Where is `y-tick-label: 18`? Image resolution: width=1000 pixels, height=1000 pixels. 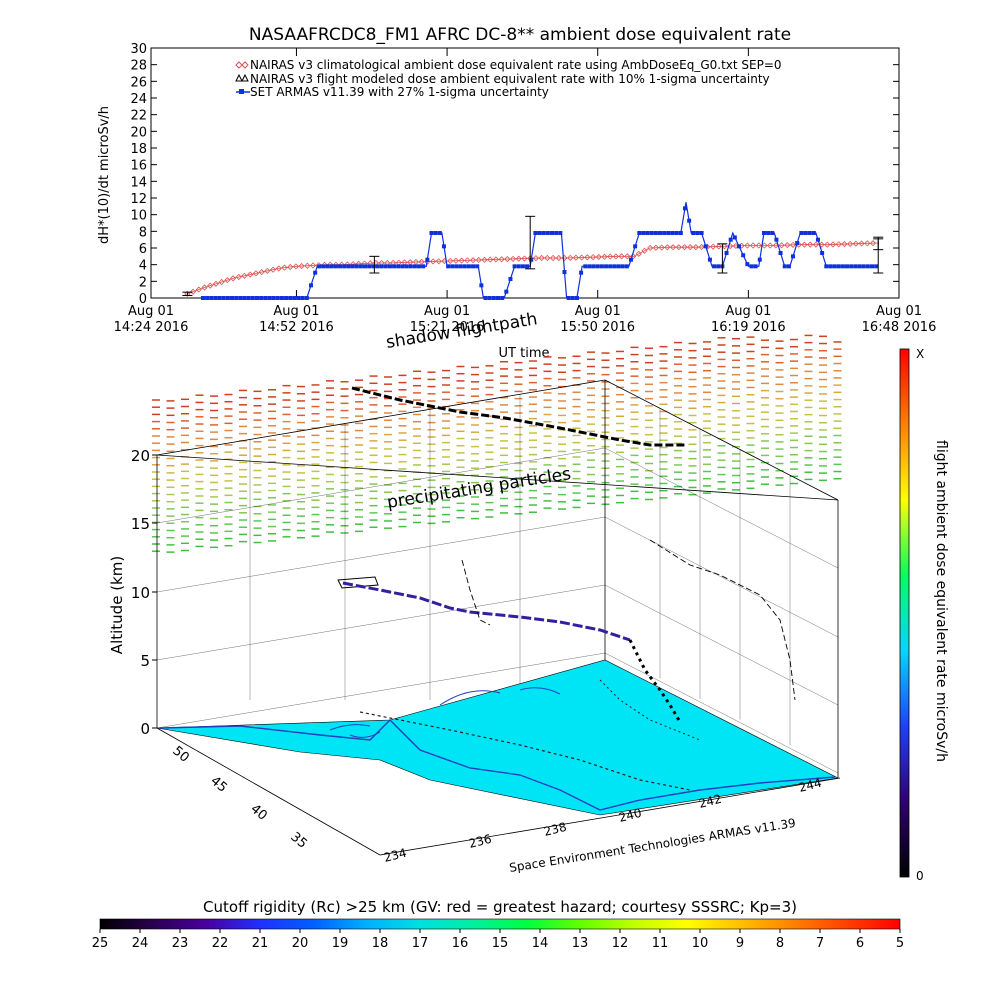 y-tick-label: 18 is located at coordinates (138, 149).